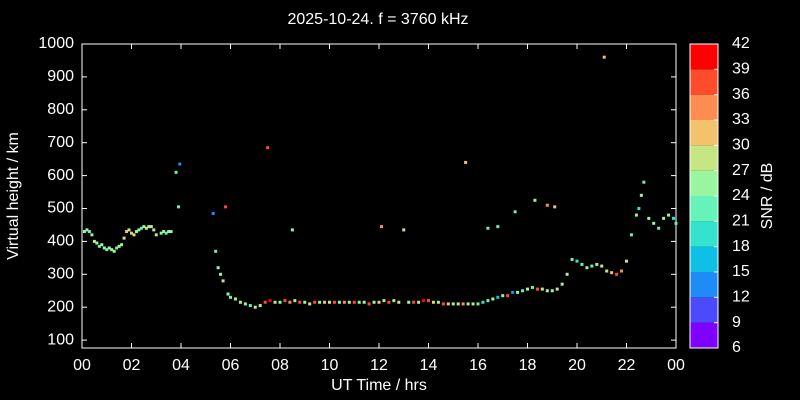 This screenshot has height=400, width=800. Describe the element at coordinates (60, 306) in the screenshot. I see `y-tick-label: 200` at that location.